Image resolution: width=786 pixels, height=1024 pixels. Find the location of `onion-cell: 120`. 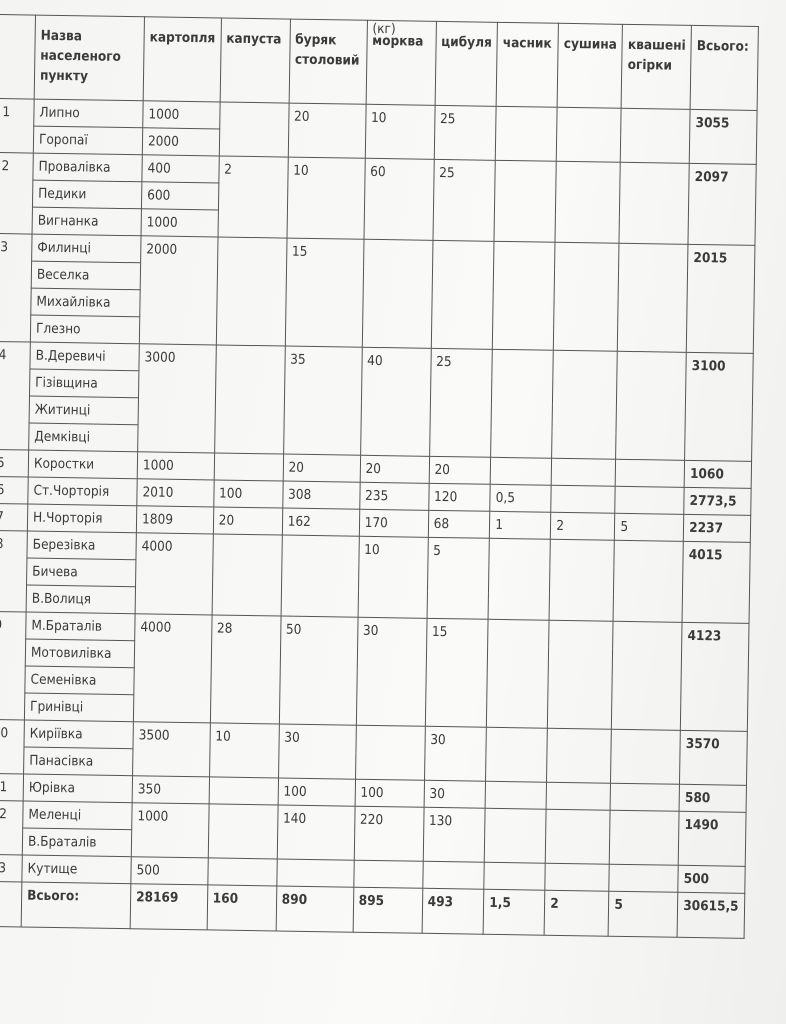

onion-cell: 120 is located at coordinates (459, 497).